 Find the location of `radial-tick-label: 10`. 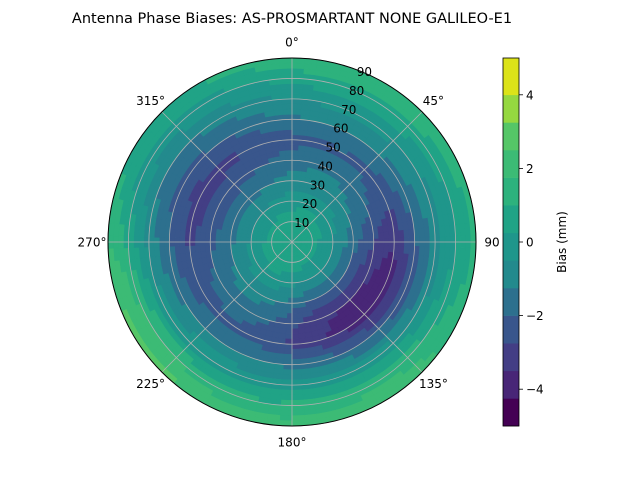

radial-tick-label: 10 is located at coordinates (301, 223).